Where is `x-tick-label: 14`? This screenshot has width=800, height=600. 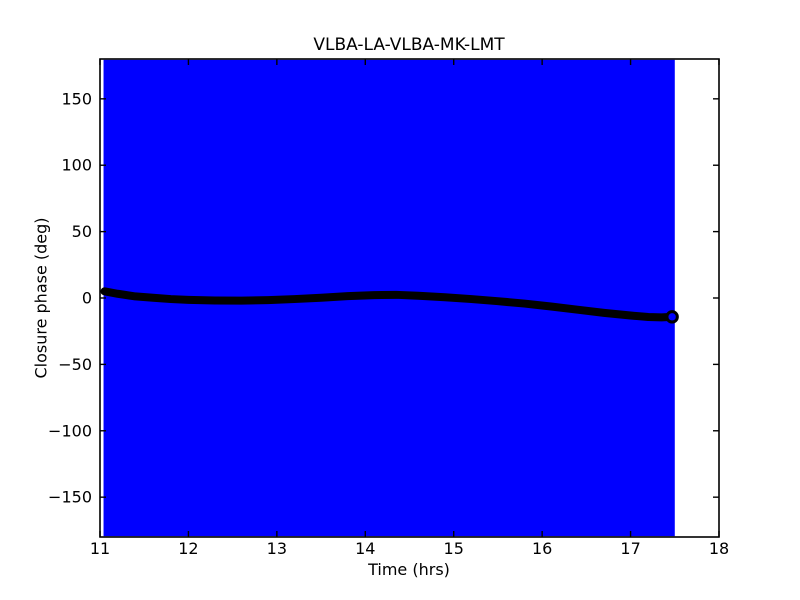
x-tick-label: 14 is located at coordinates (365, 548).